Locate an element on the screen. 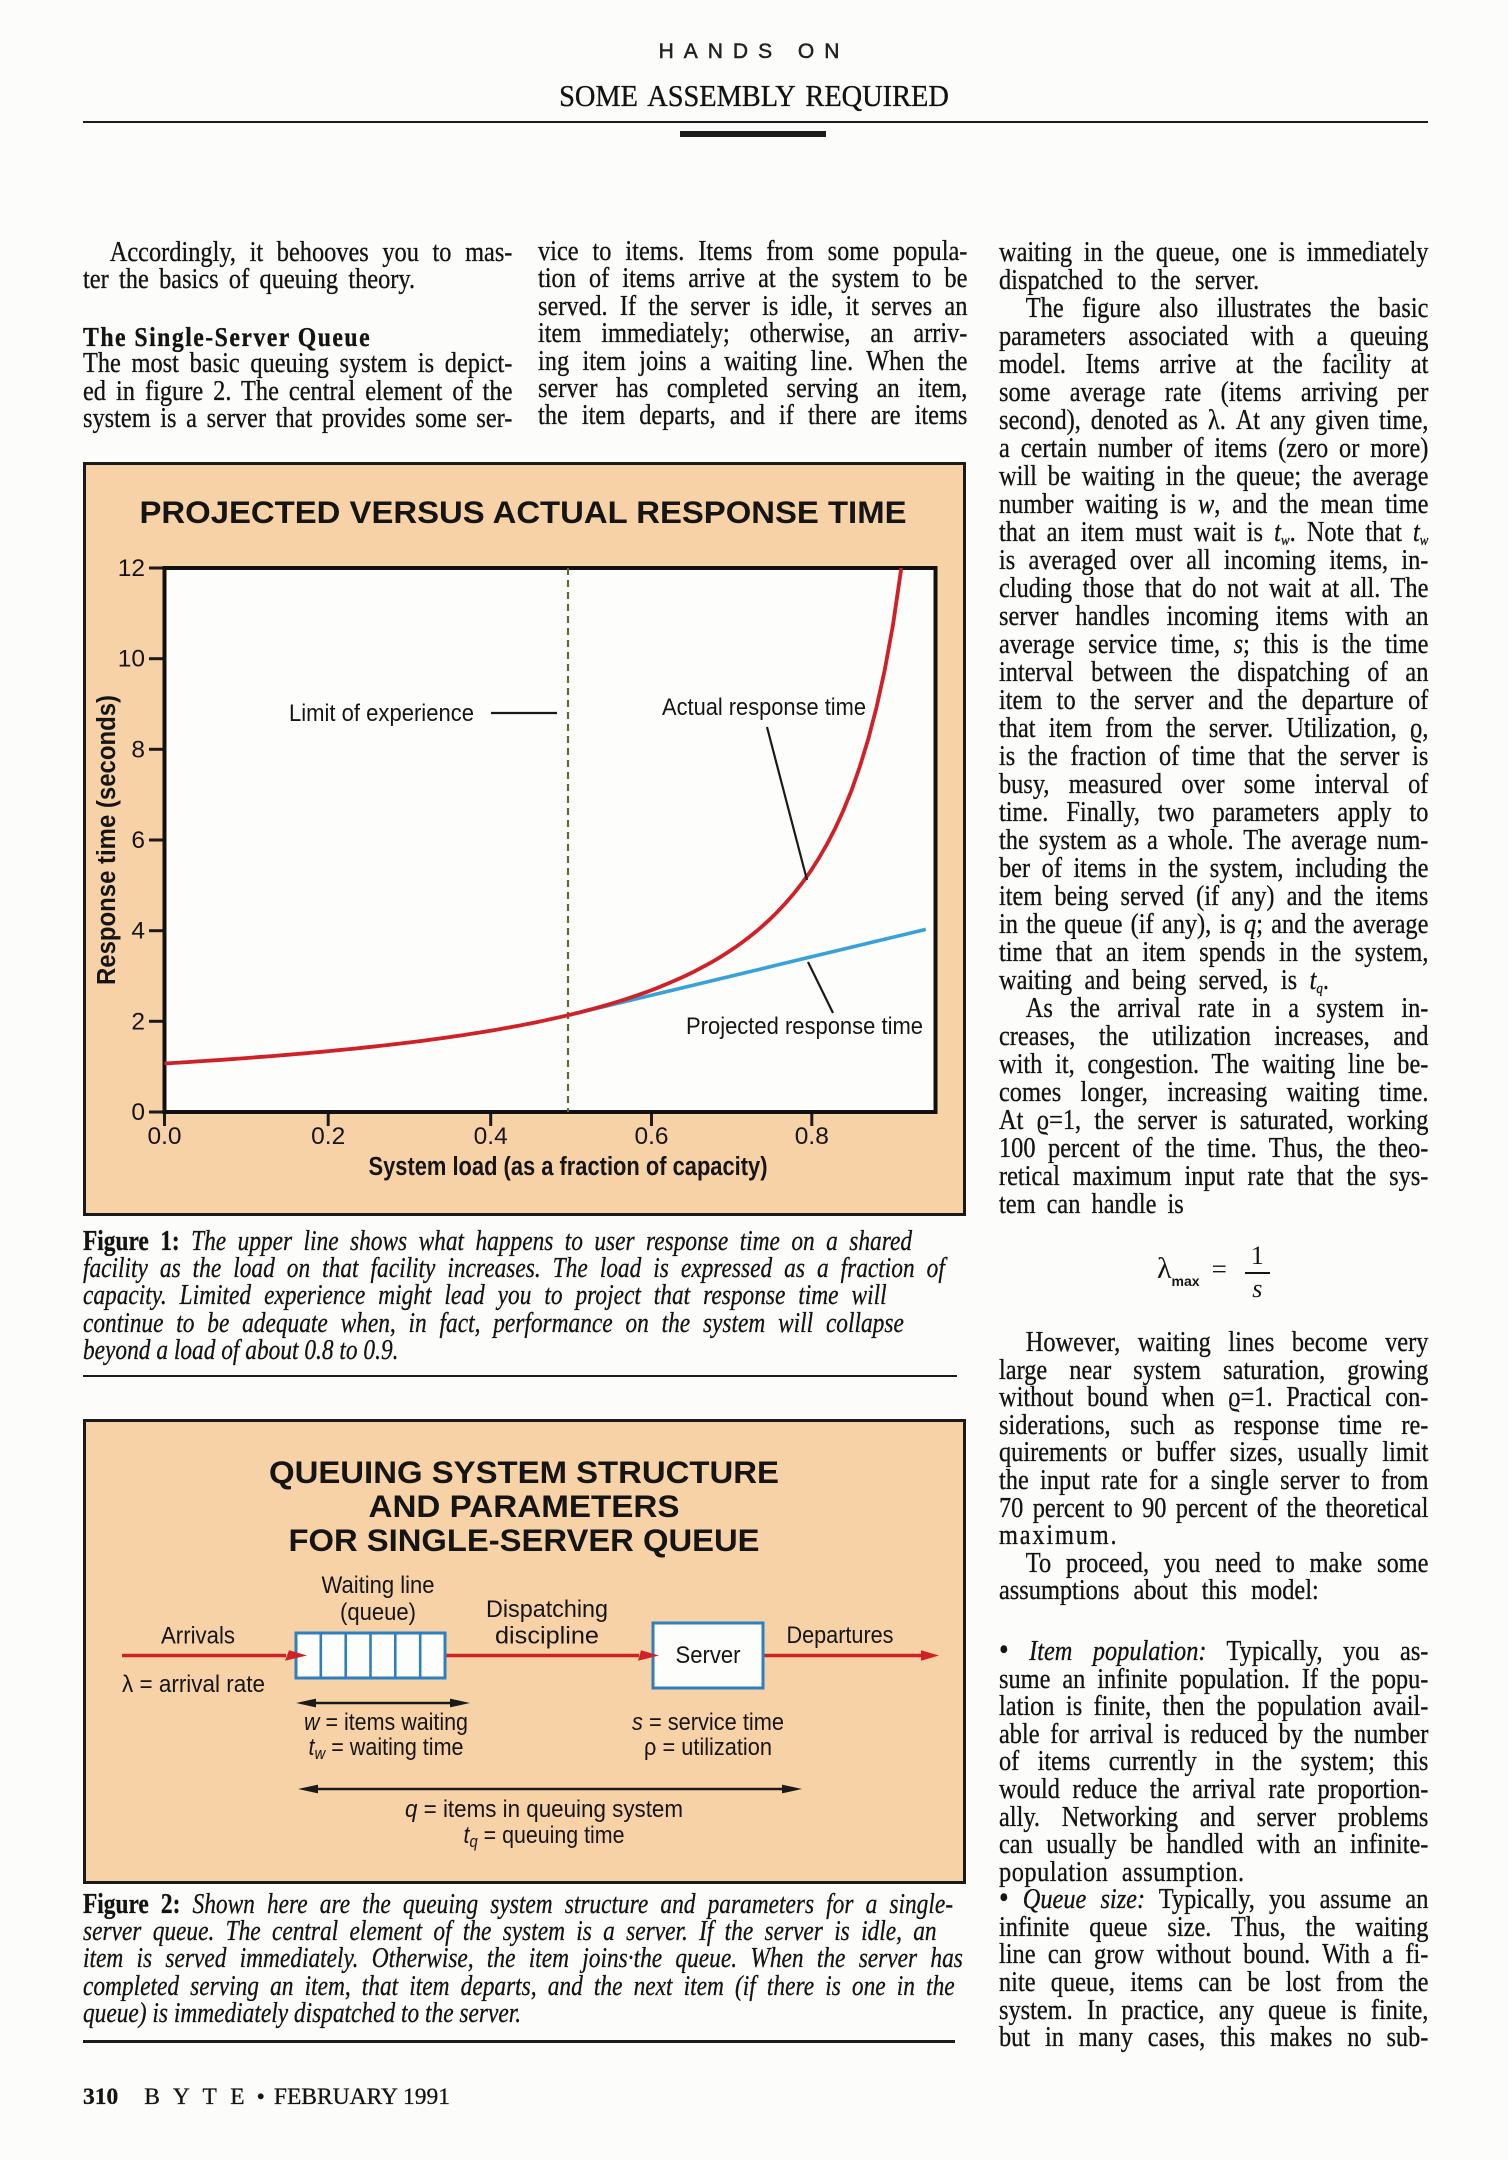  svg-text: 8 is located at coordinates (138, 749).